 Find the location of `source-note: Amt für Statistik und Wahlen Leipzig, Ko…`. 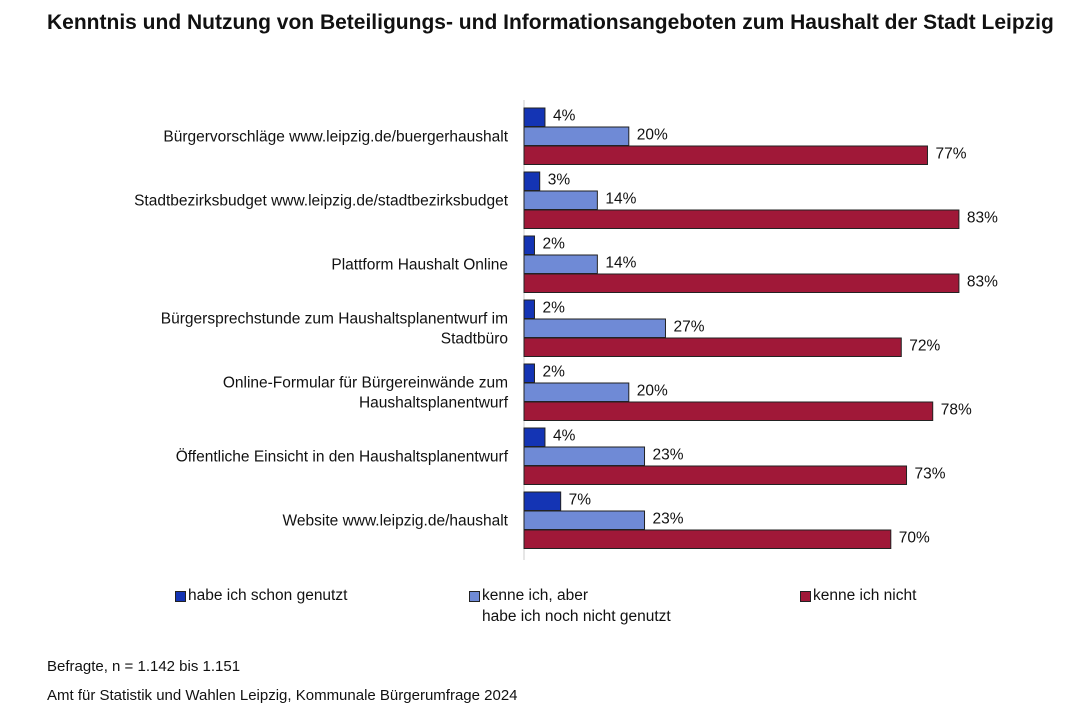

source-note: Amt für Statistik und Wahlen Leipzig, Ko… is located at coordinates (282, 695).